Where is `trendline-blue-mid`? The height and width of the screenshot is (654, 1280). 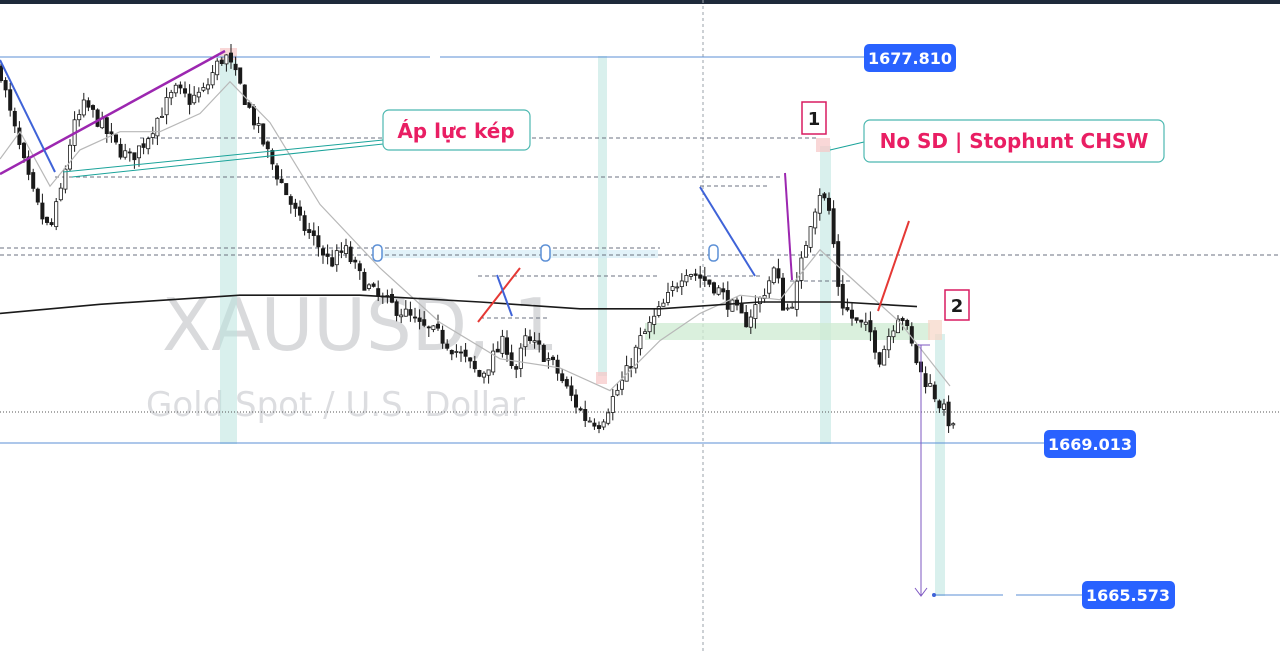
trendline-blue-mid is located at coordinates (504, 295).